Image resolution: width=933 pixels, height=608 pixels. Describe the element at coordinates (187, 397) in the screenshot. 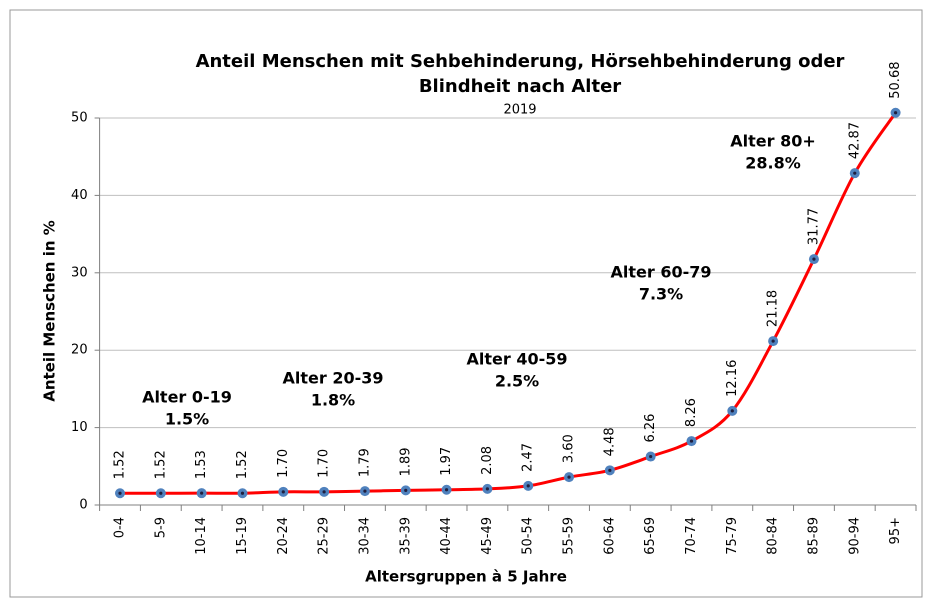

I see `annotation: Alter 0-19` at that location.